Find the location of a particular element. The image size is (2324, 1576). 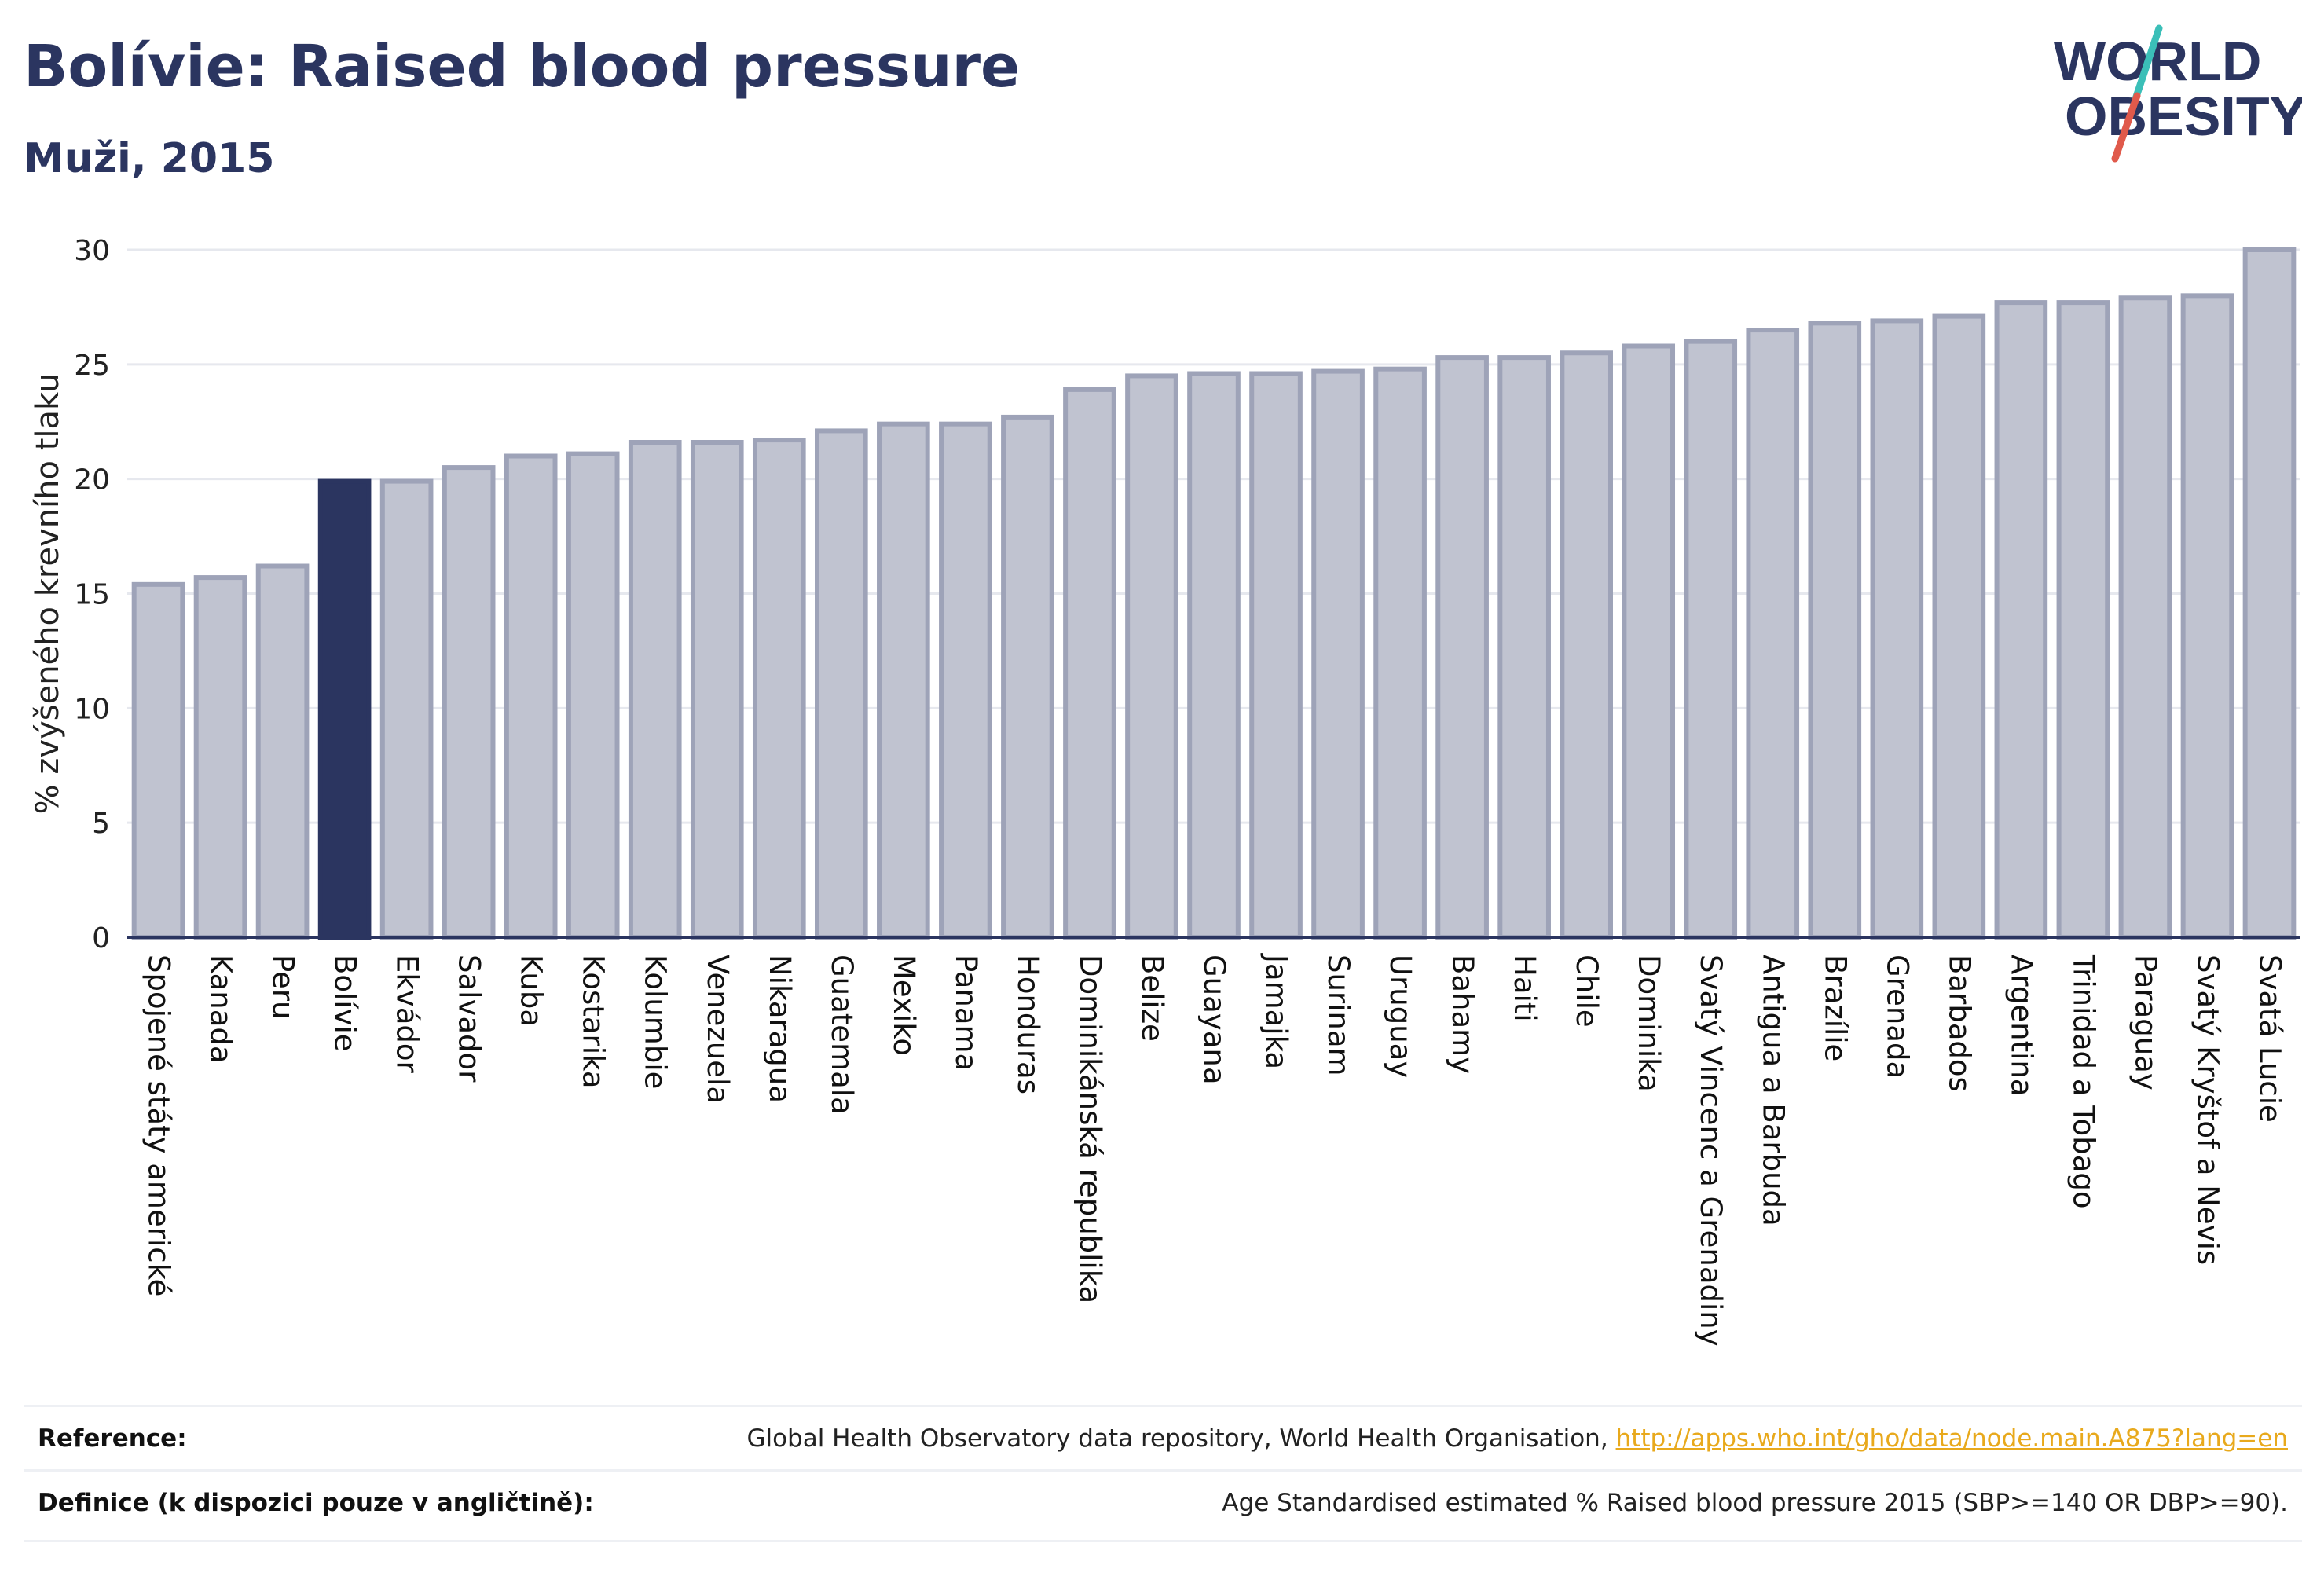

x-tick-label: Trinidad a Tobago is located at coordinates (2083, 1081).